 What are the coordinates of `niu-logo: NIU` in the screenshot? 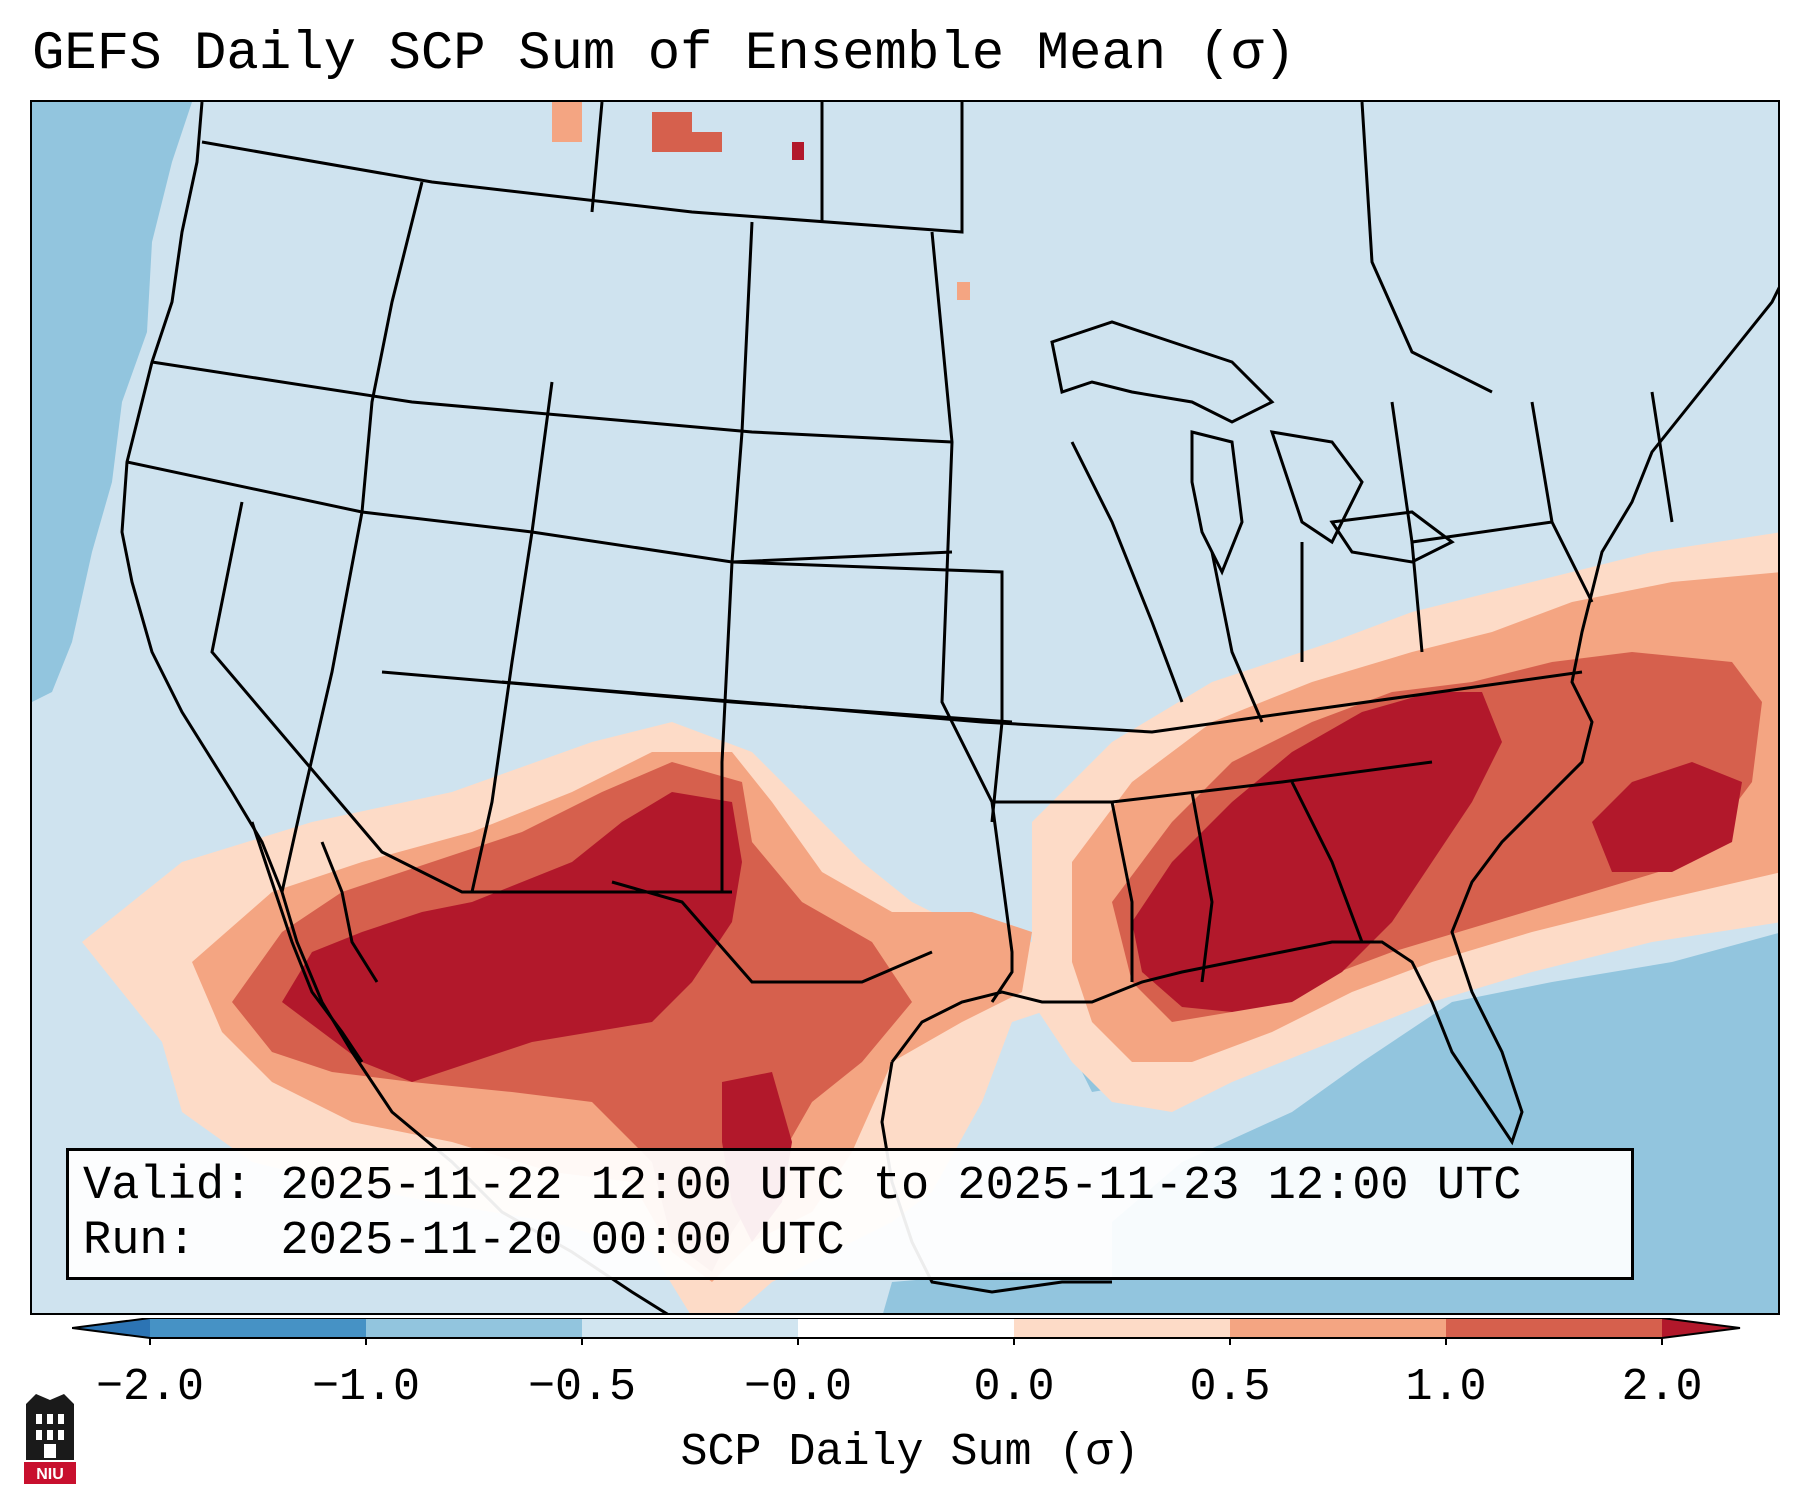 It's located at (50, 1439).